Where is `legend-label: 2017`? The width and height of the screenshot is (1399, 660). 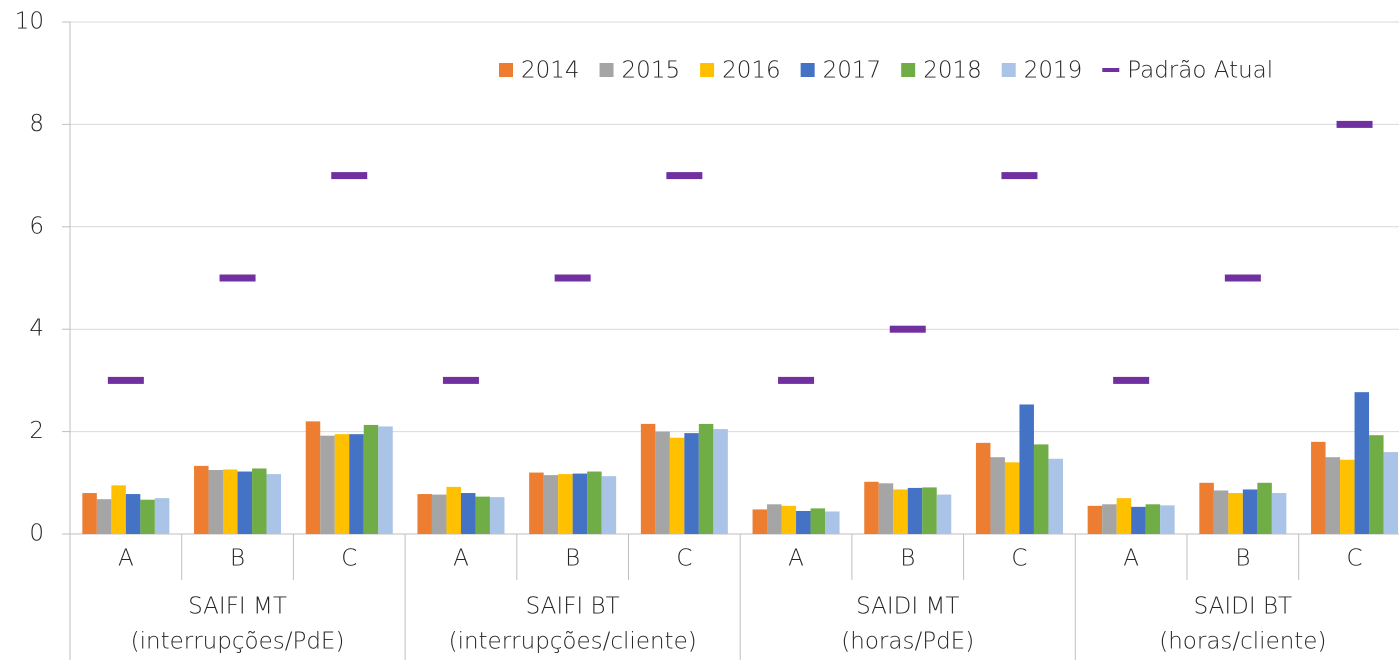
legend-label: 2017 is located at coordinates (852, 71).